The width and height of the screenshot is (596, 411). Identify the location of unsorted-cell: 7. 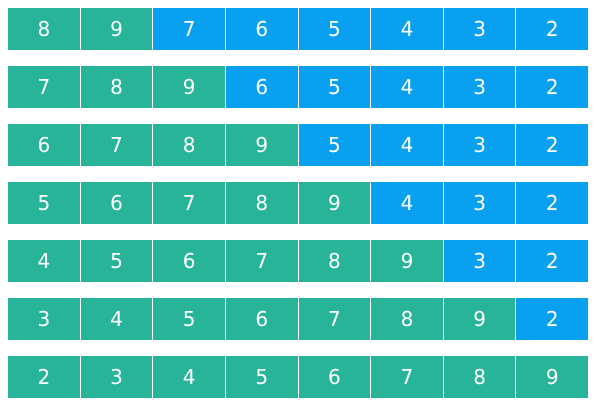
(189, 29).